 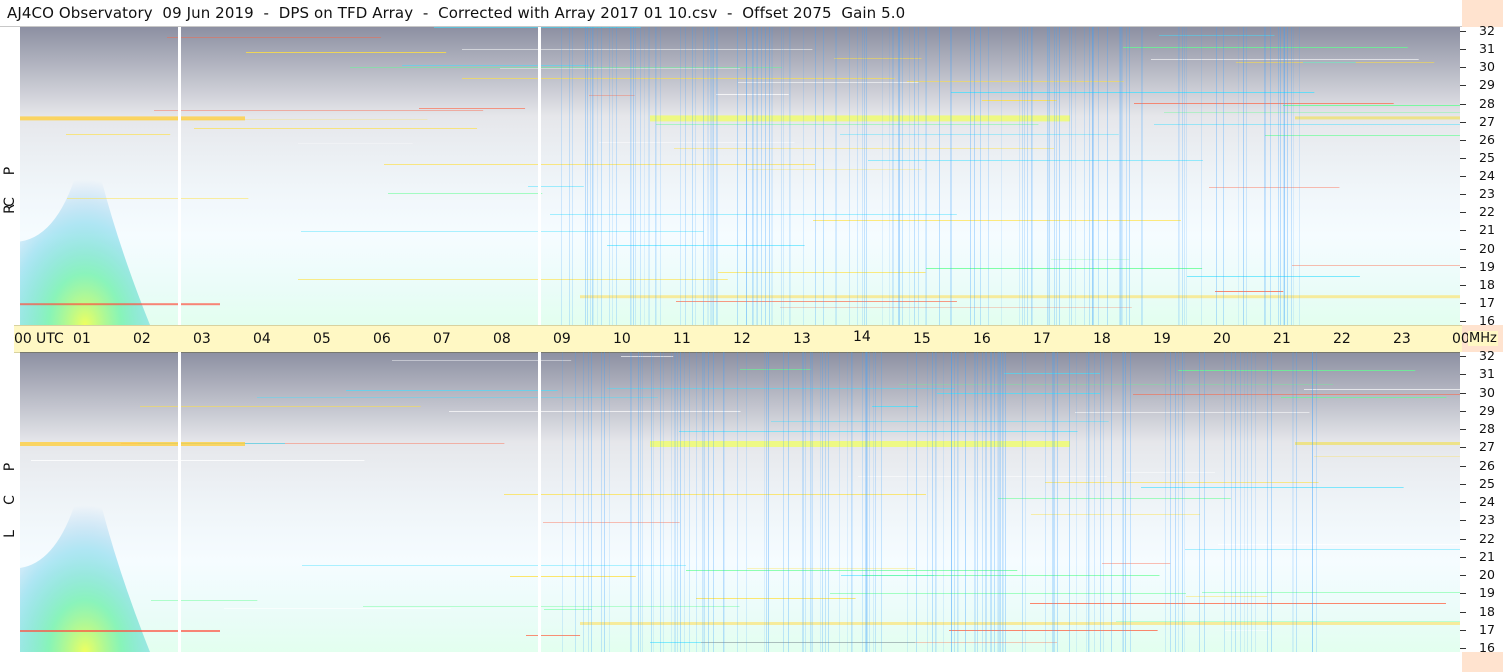 I want to click on frequency-tick-label: 23, so click(x=1487, y=194).